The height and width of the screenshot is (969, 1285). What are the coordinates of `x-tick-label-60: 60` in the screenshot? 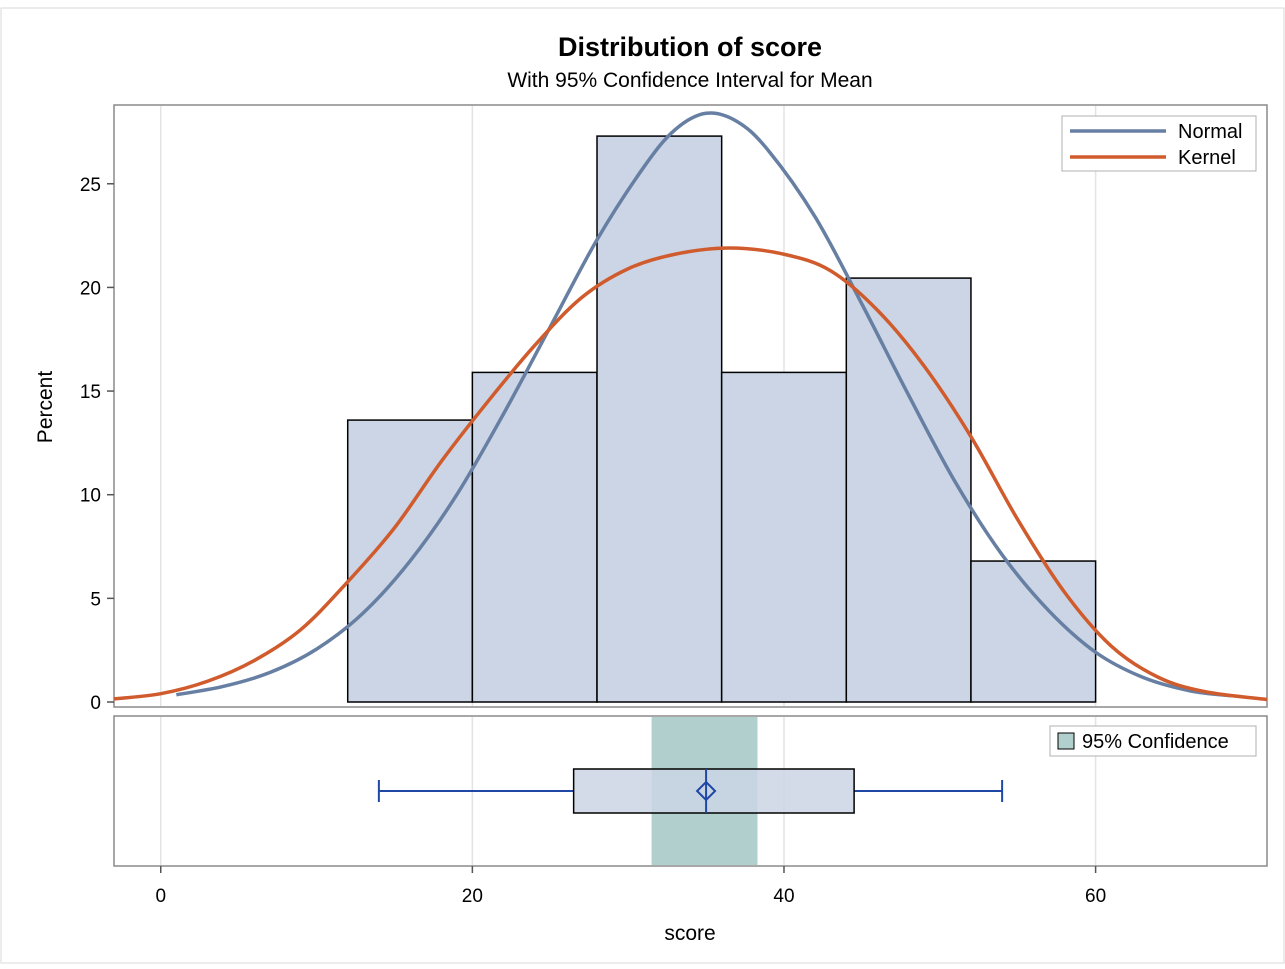 It's located at (1095, 896).